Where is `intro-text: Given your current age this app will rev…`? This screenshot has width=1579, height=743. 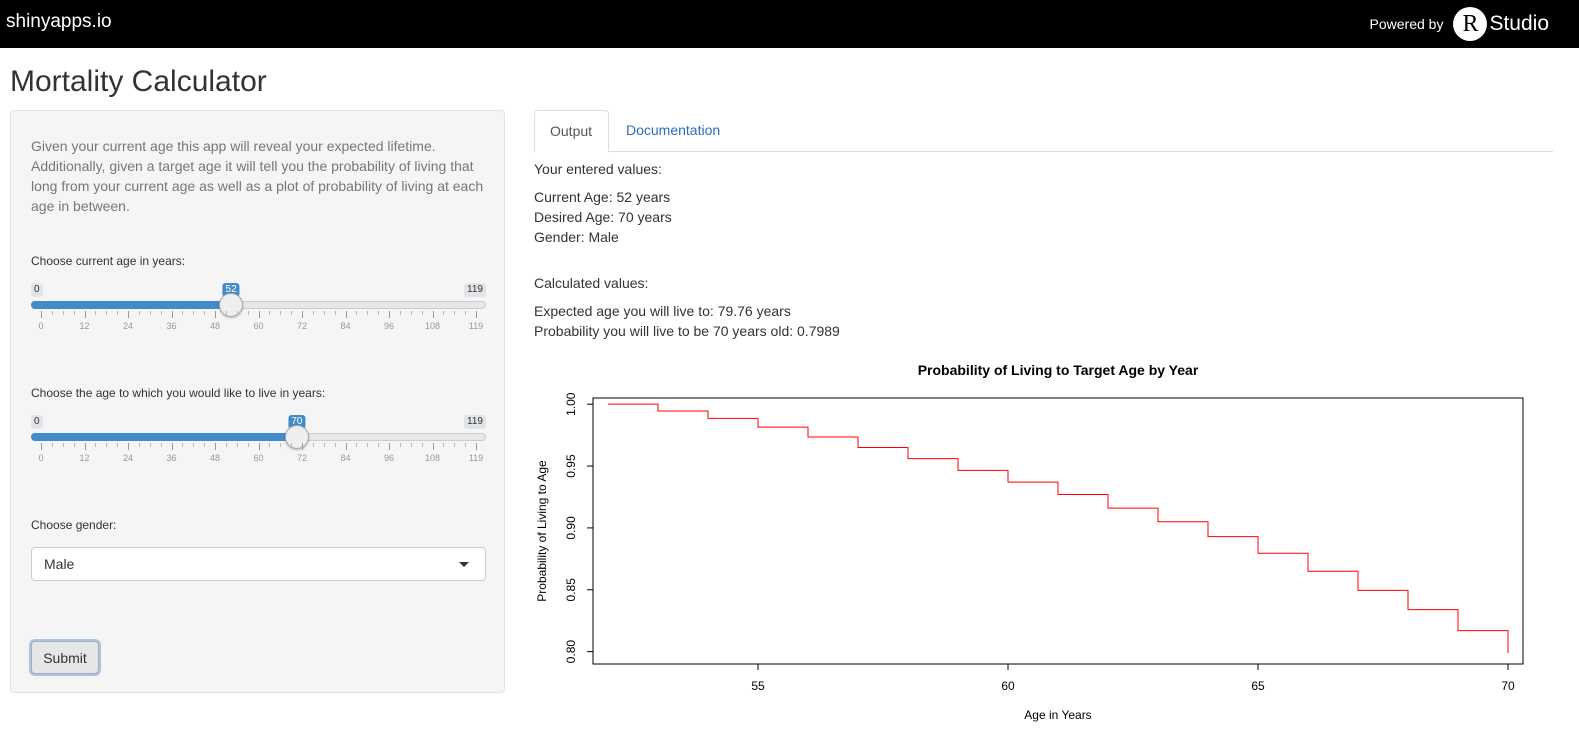
intro-text: Given your current age this app will rev… is located at coordinates (257, 176).